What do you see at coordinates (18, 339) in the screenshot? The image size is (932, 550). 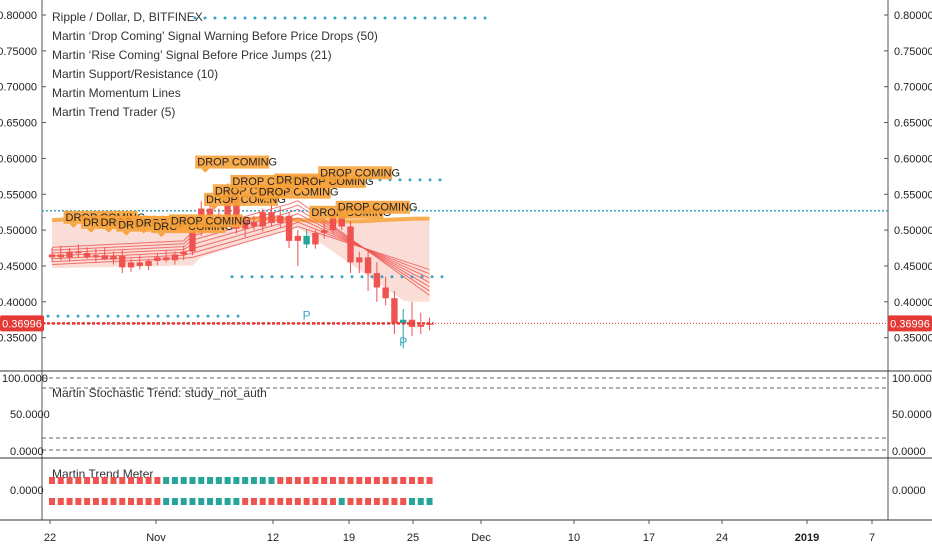 I see `y-tick-left: 0.35000` at bounding box center [18, 339].